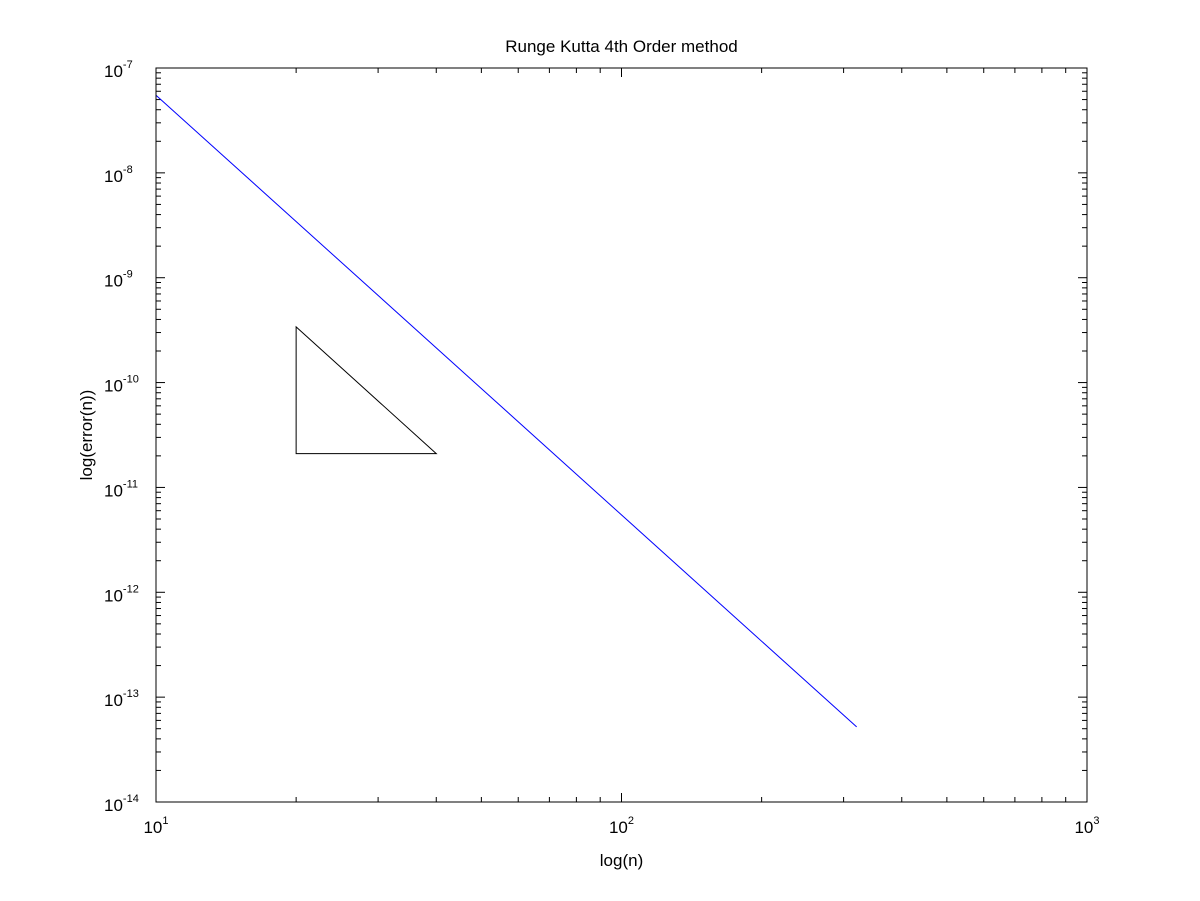 The width and height of the screenshot is (1200, 901). I want to click on x-tick-labels: 10¹ 10² 10³, so click(621, 826).